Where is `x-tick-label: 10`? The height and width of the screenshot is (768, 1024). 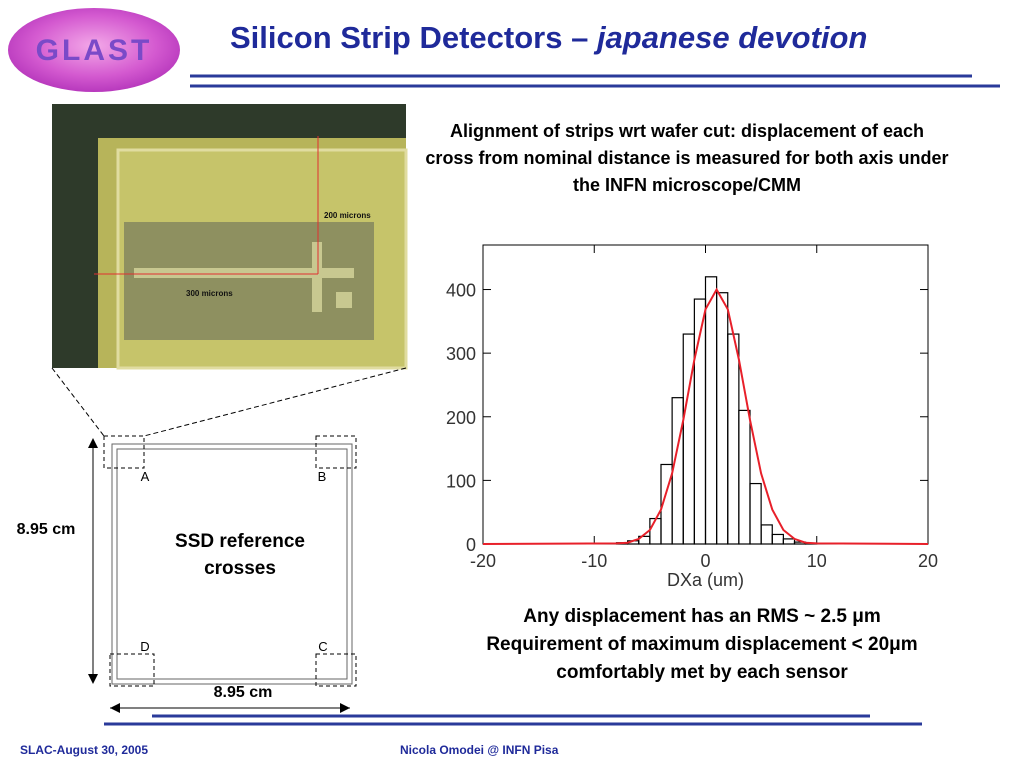 x-tick-label: 10 is located at coordinates (817, 561).